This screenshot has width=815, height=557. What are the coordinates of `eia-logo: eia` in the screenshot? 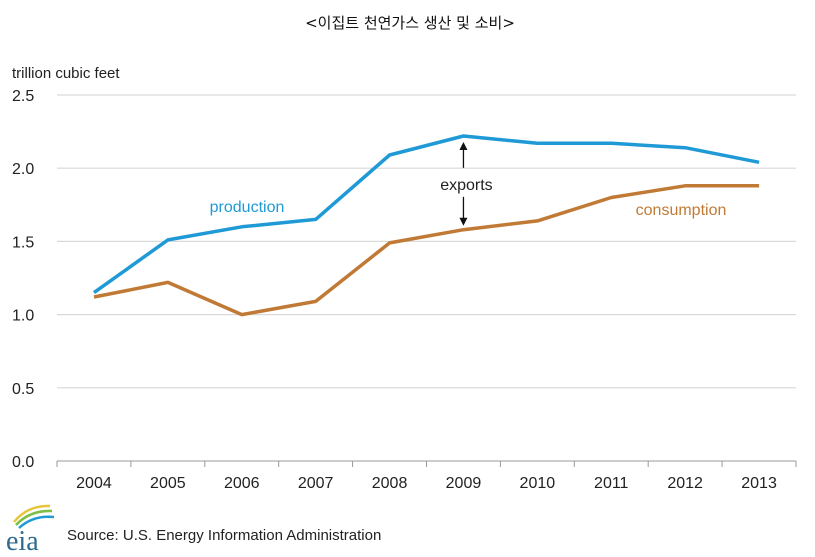 It's located at (30, 530).